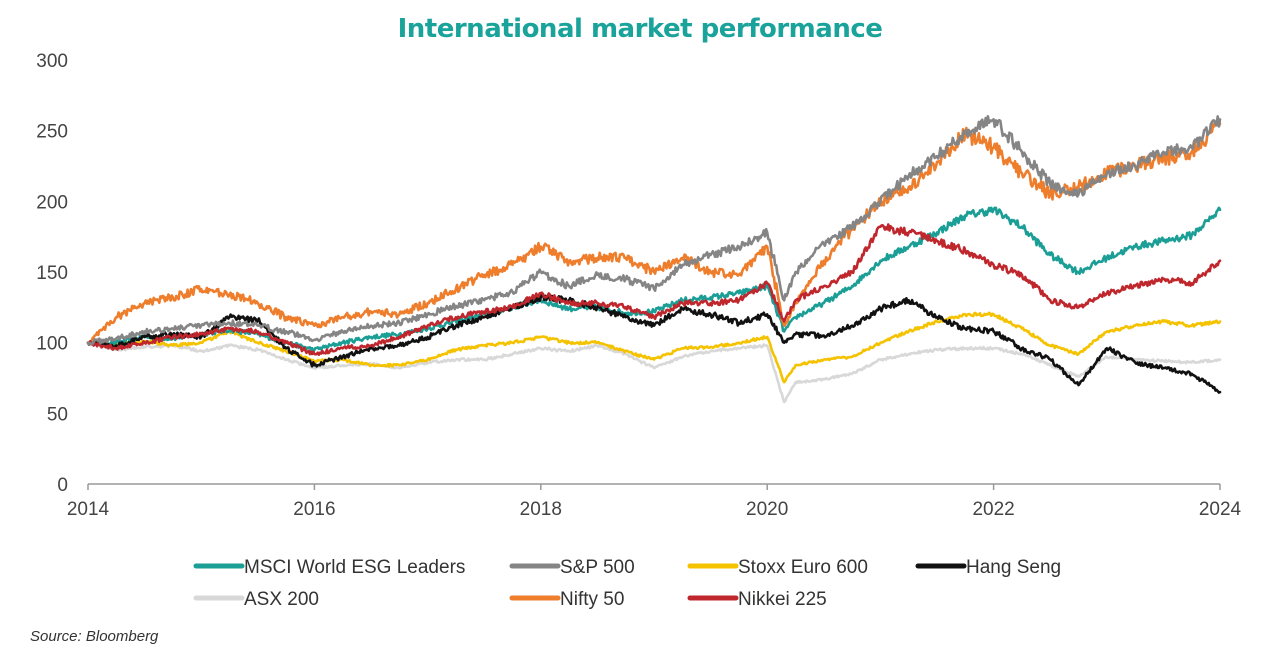 The image size is (1280, 657). I want to click on legend-label: MSCI World ESG Leaders, so click(354, 567).